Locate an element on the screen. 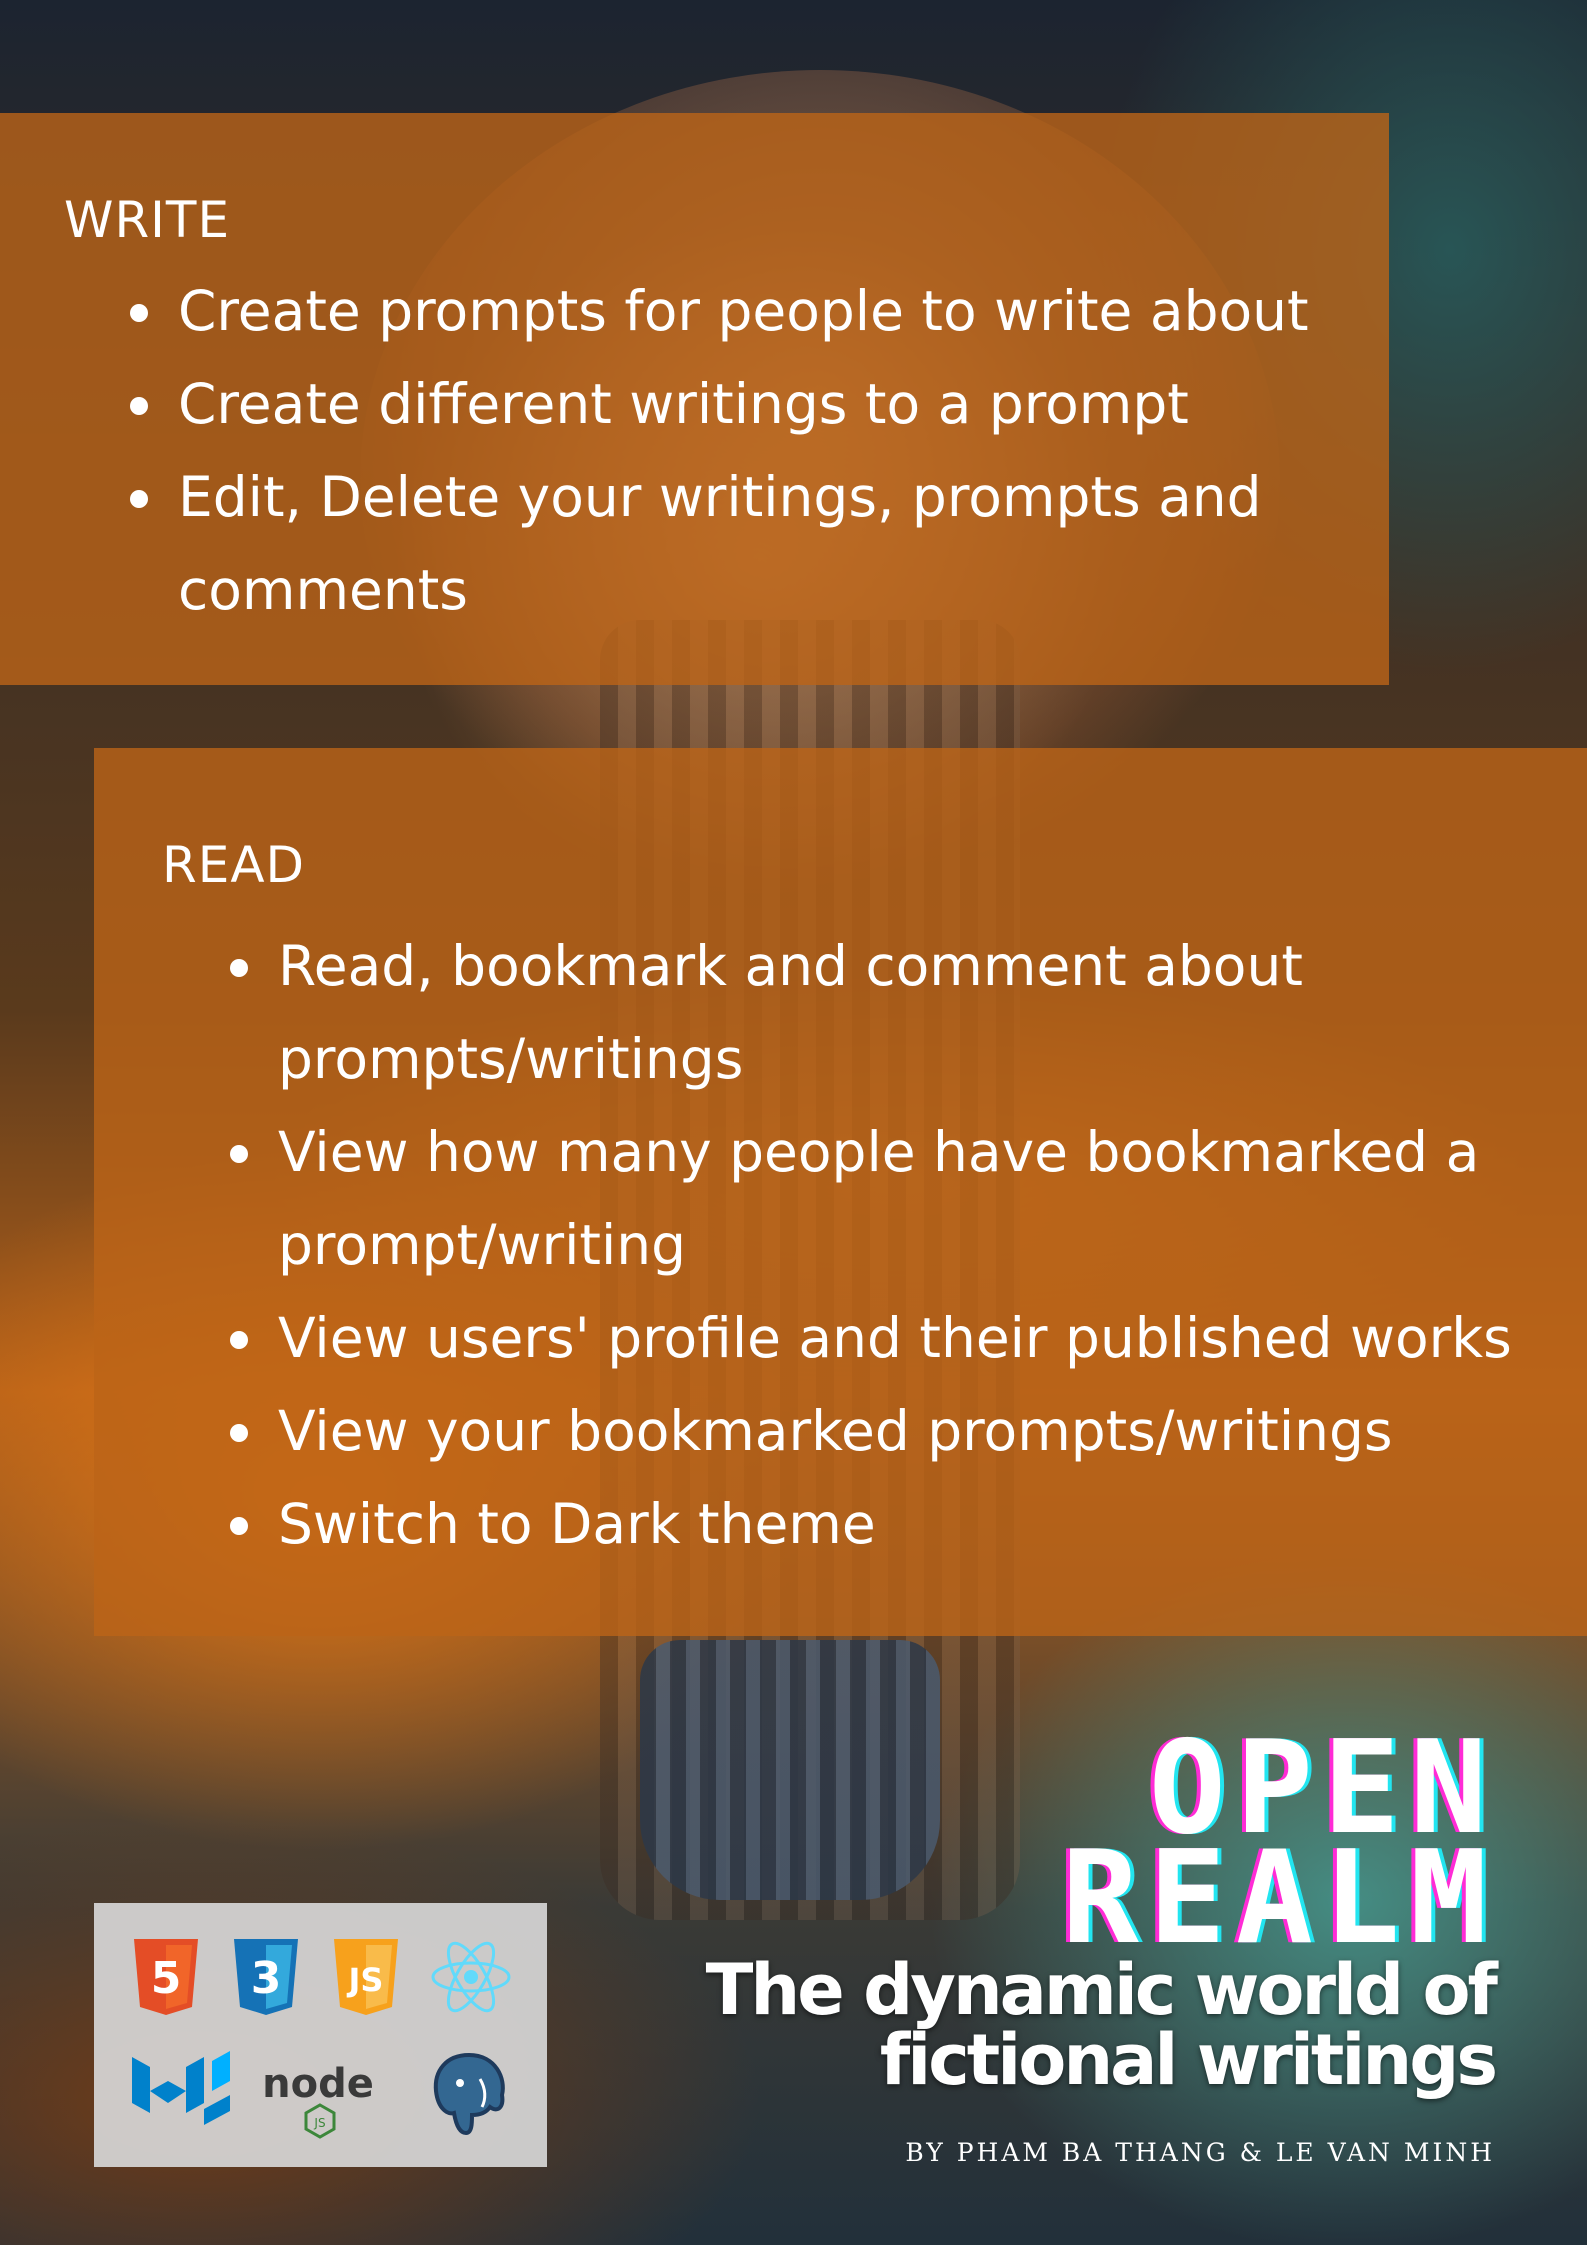 The image size is (1587, 2245). material-ui-icon is located at coordinates (181, 2088).